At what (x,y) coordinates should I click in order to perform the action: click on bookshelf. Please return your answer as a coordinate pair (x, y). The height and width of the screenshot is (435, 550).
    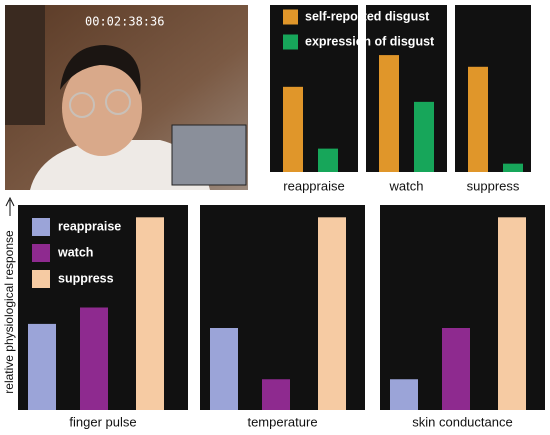
    Looking at the image, I should click on (25, 65).